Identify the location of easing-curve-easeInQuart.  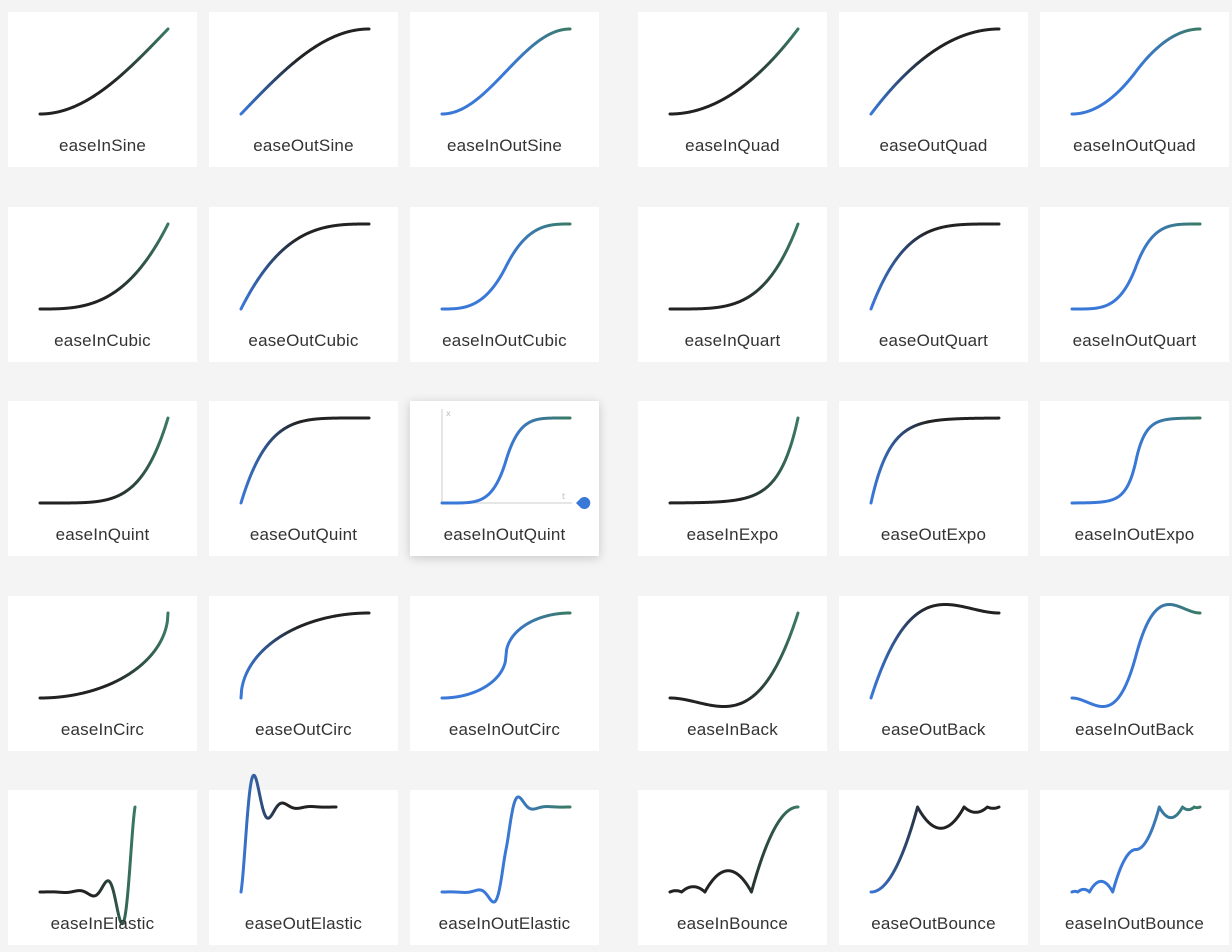
(734, 266).